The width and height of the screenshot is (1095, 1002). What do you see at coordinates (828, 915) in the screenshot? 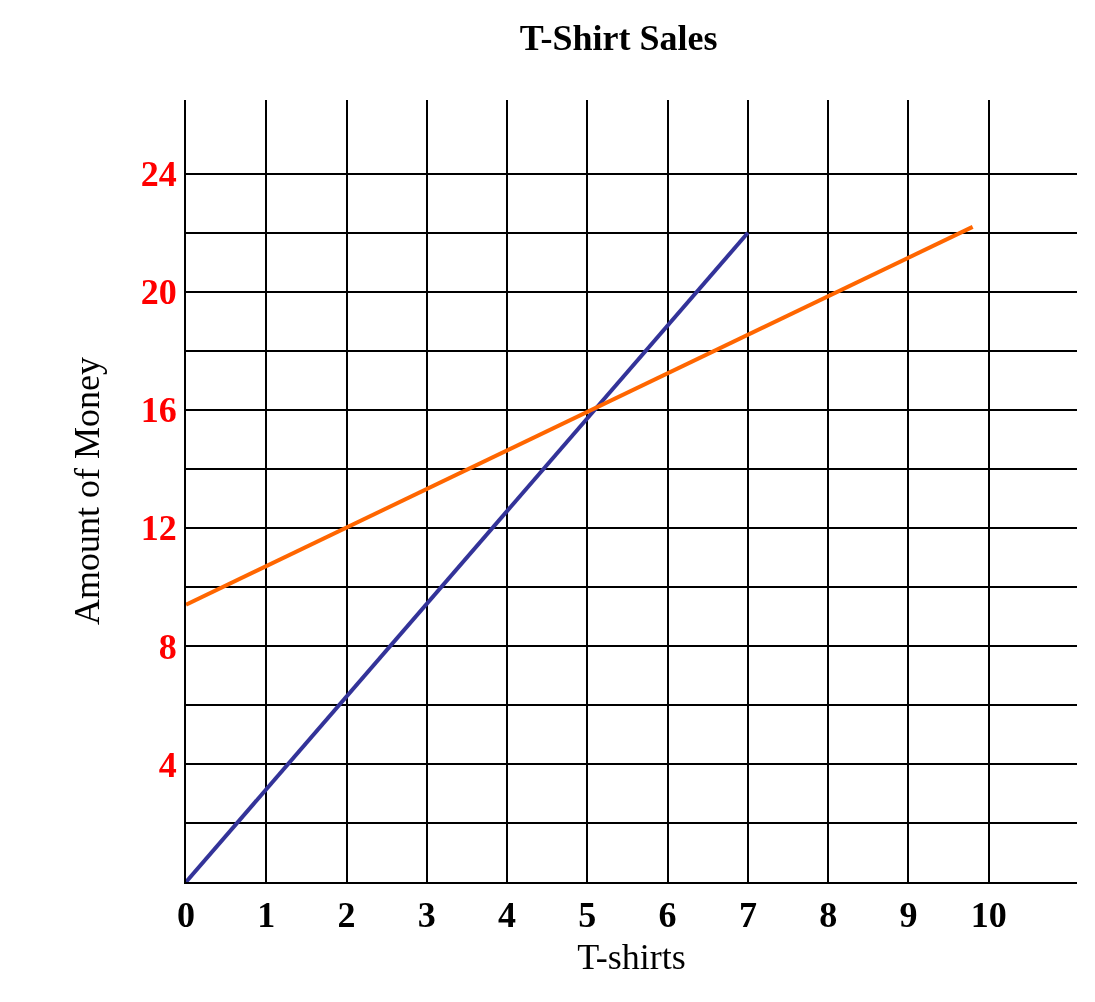
I see `x-tick-label: 8` at bounding box center [828, 915].